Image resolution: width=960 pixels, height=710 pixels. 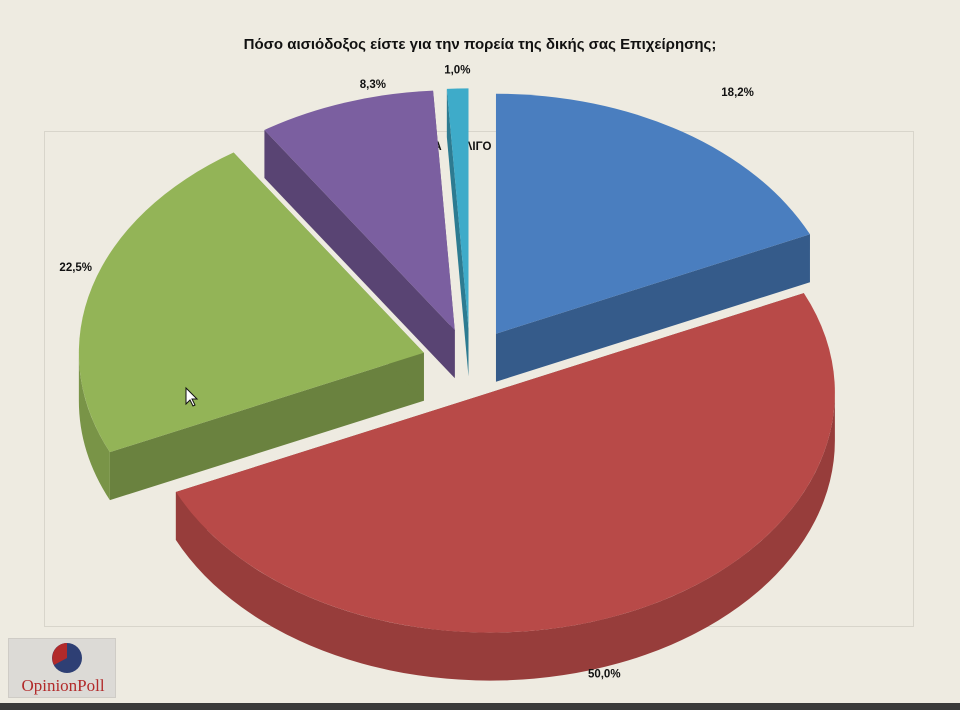 I want to click on legend-label-2: ΛΙΓΟ, so click(x=478, y=147).